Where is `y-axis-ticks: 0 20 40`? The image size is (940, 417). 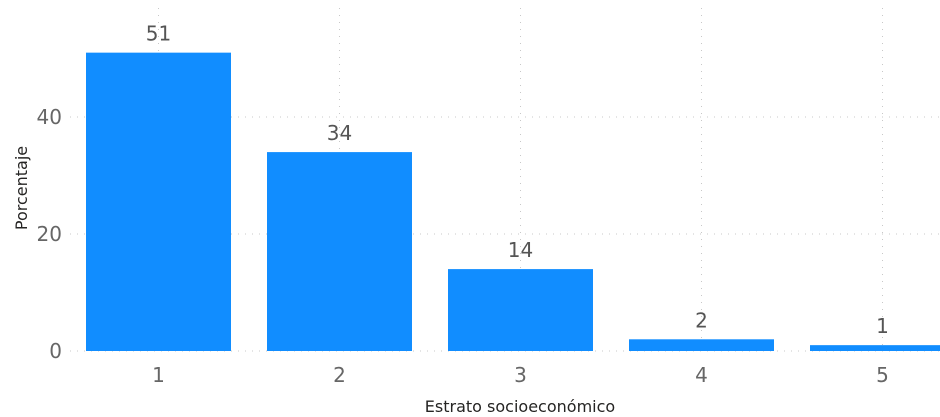 y-axis-ticks: 0 20 40 is located at coordinates (49, 234).